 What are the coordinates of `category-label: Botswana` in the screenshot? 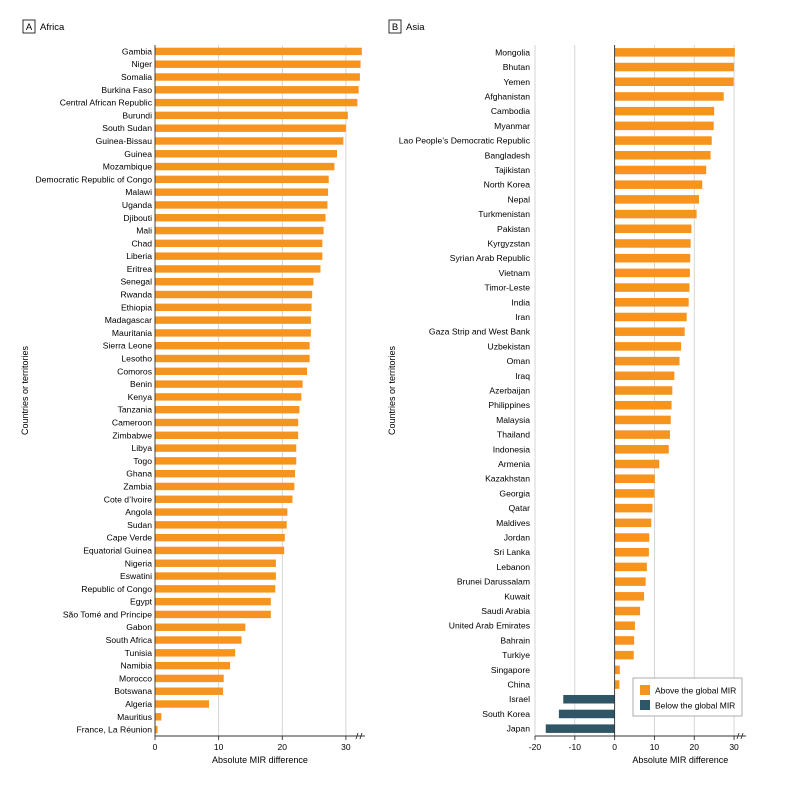 It's located at (133, 691).